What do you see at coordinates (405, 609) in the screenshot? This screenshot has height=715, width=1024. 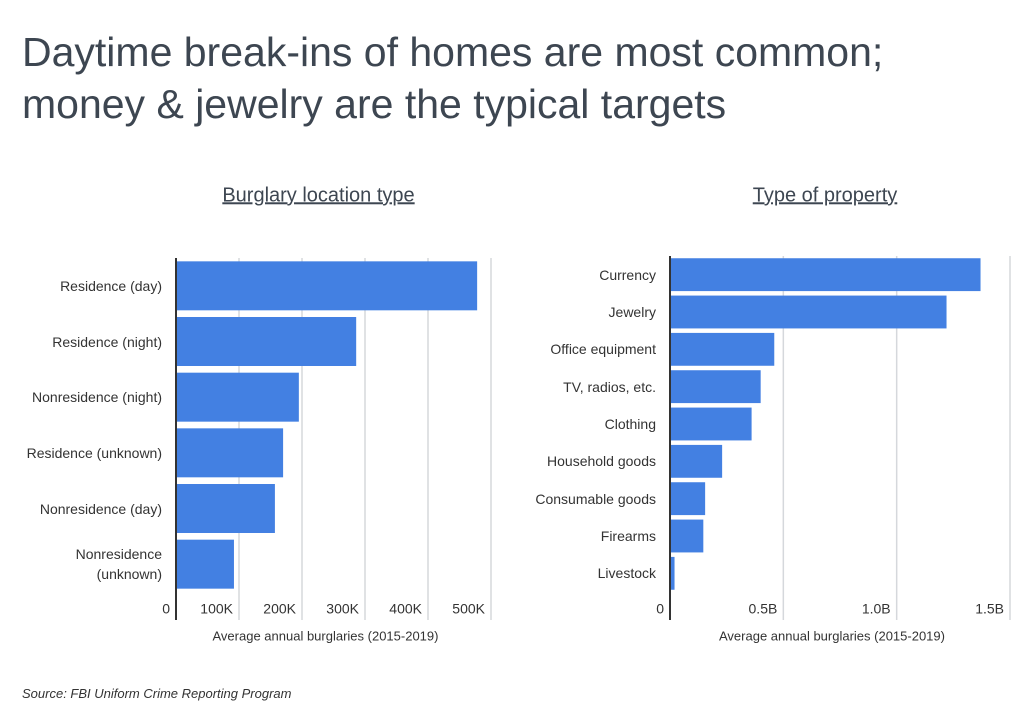 I see `x-tick-label: 400K` at bounding box center [405, 609].